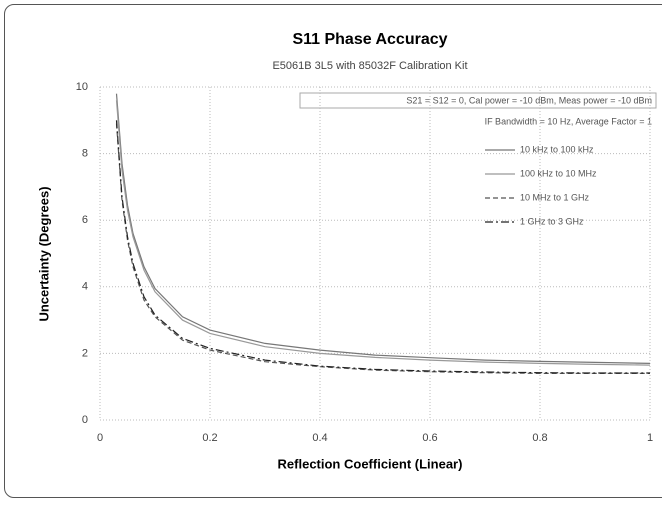 The width and height of the screenshot is (662, 508). Describe the element at coordinates (650, 438) in the screenshot. I see `x-tick-label: 1` at that location.